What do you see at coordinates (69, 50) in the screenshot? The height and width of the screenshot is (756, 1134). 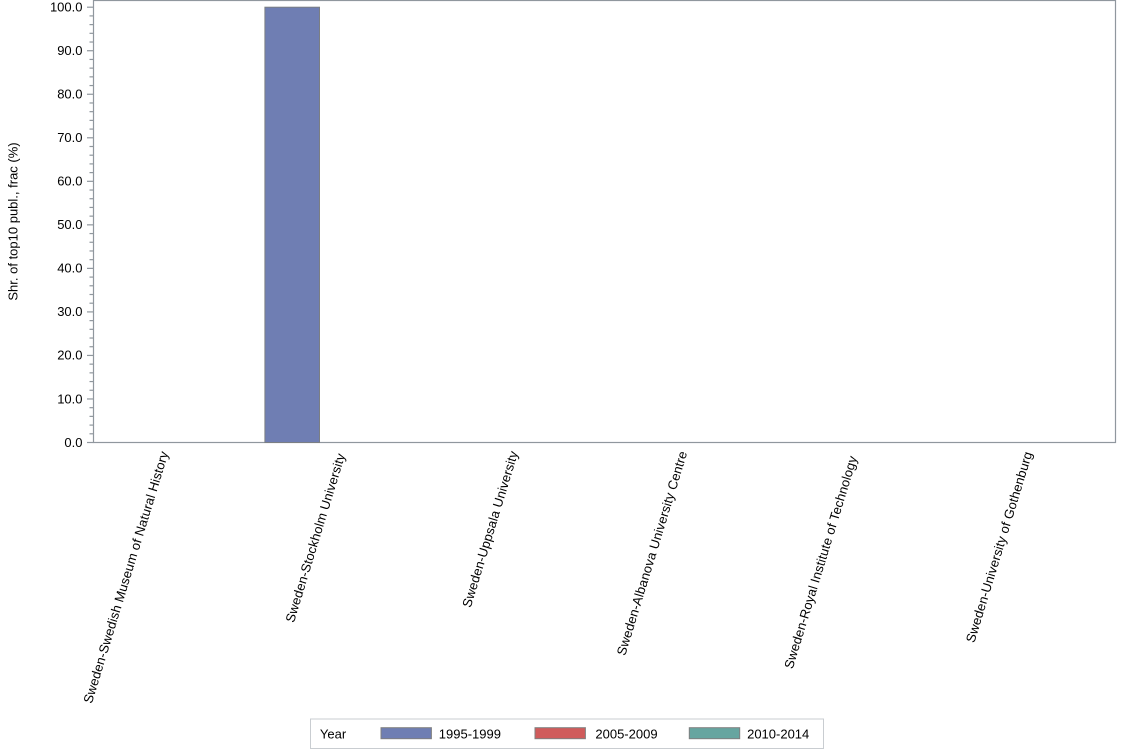 I see `svg-text: 90.0` at bounding box center [69, 50].